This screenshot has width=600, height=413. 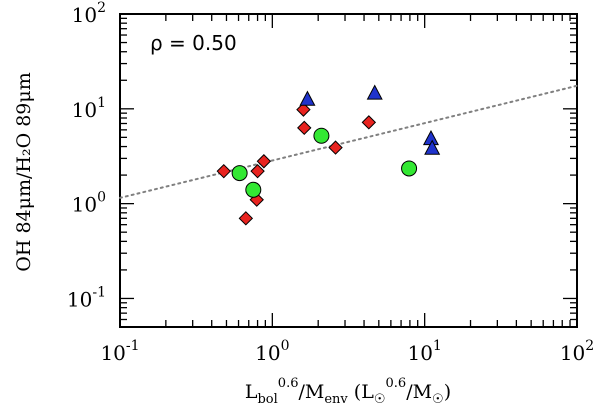 I want to click on x-label-part4: /M, so click(x=419, y=392).